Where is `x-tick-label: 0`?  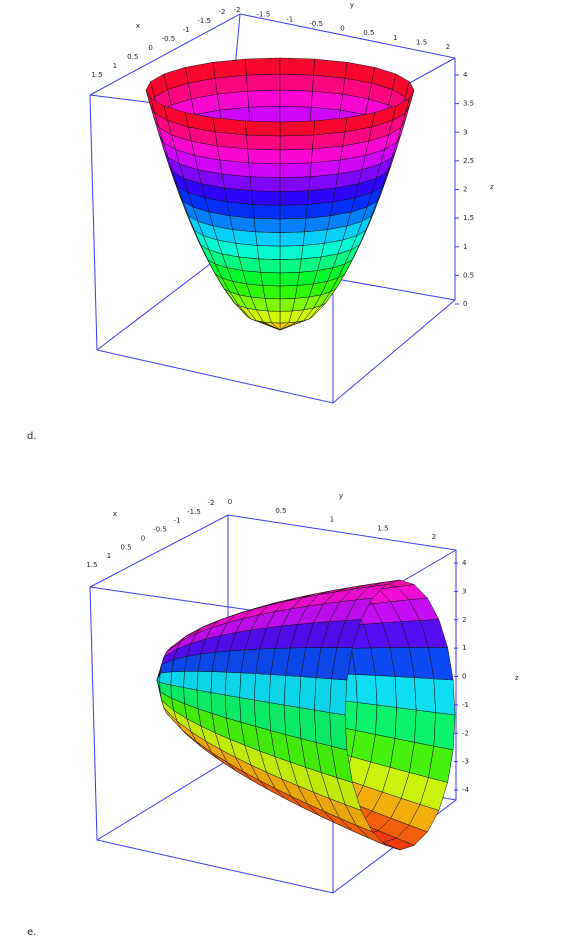 x-tick-label: 0 is located at coordinates (150, 48).